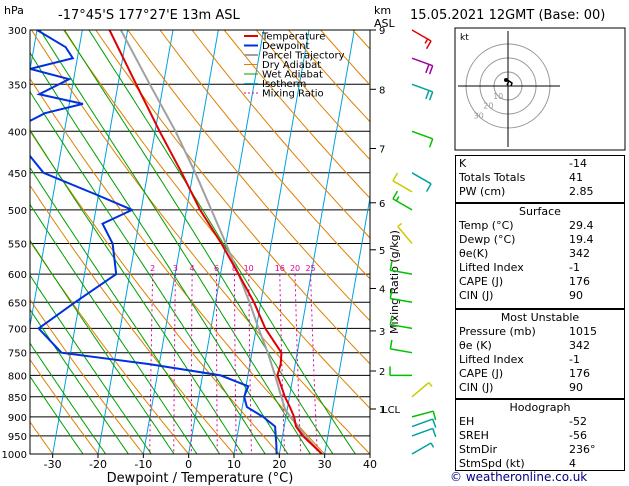  Describe the element at coordinates (382, 31) in the screenshot. I see `km-tick-label: 9` at that location.